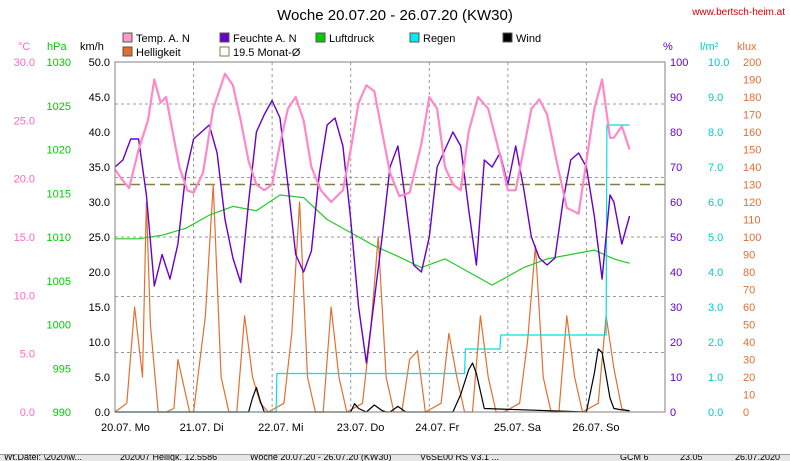  What do you see at coordinates (715, 203) in the screenshot?
I see `rain-tick-label: 6.0` at bounding box center [715, 203].